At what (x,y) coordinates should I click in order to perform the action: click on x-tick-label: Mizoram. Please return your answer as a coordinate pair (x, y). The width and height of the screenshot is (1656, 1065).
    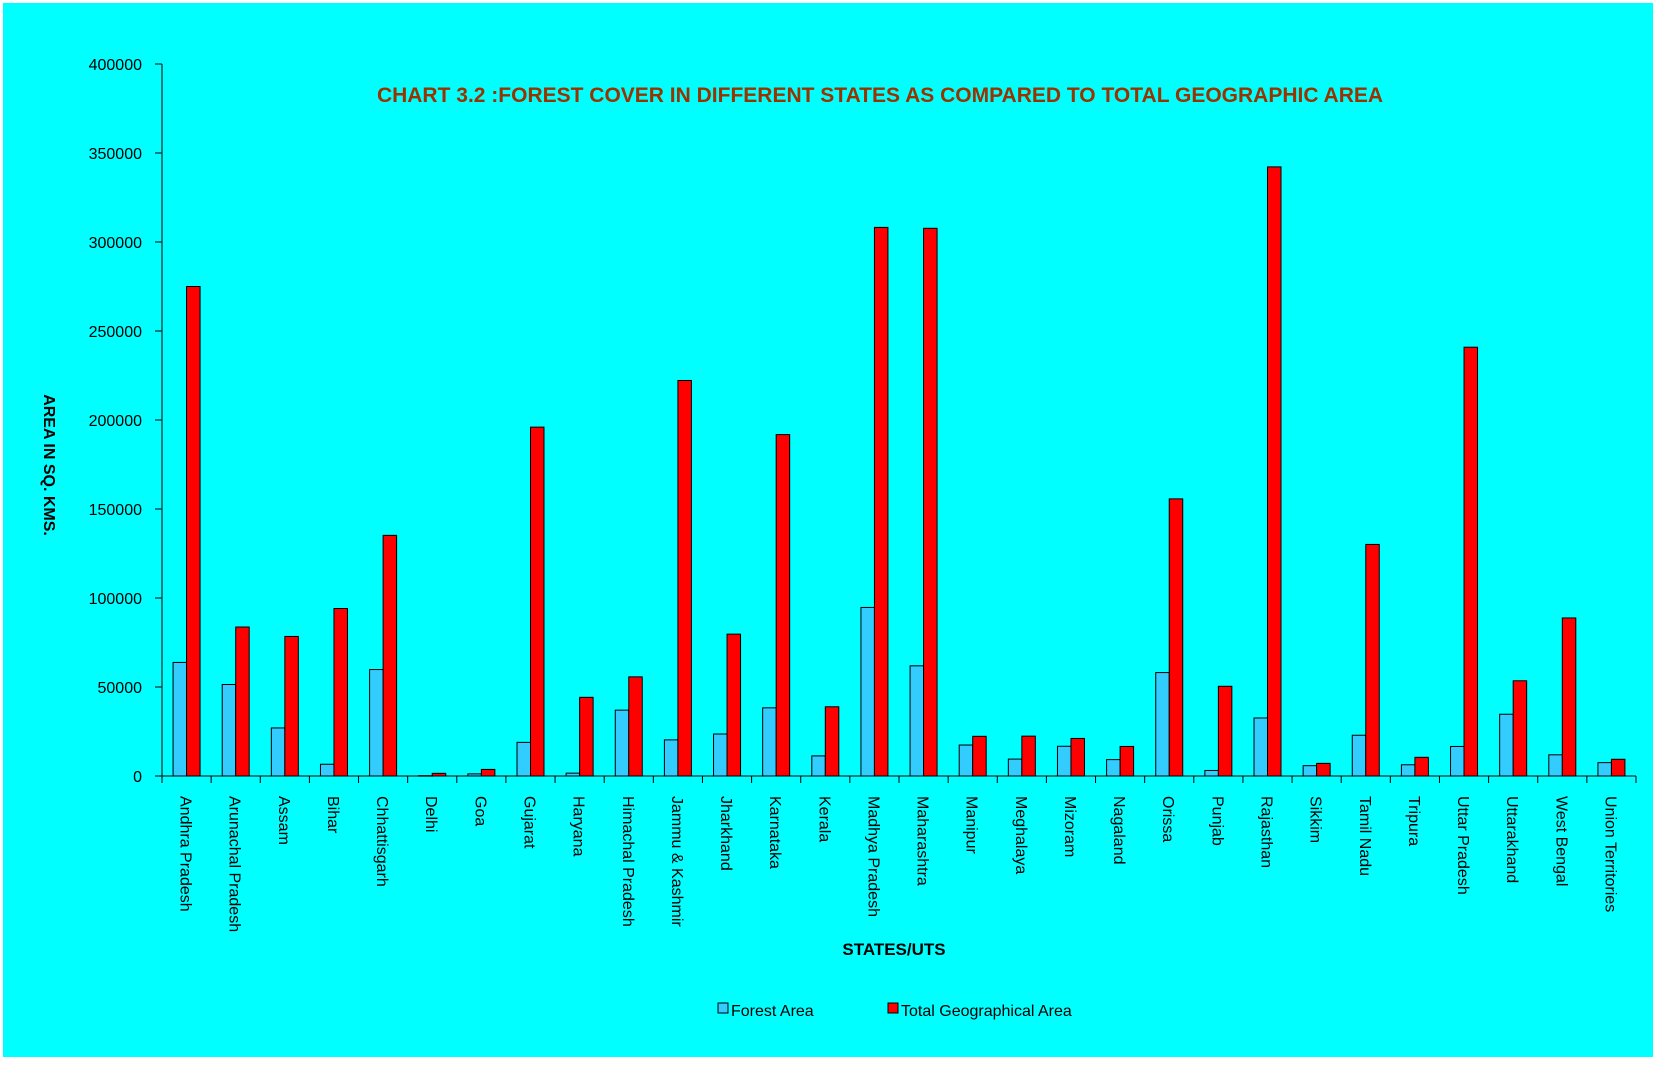
    Looking at the image, I should click on (1069, 826).